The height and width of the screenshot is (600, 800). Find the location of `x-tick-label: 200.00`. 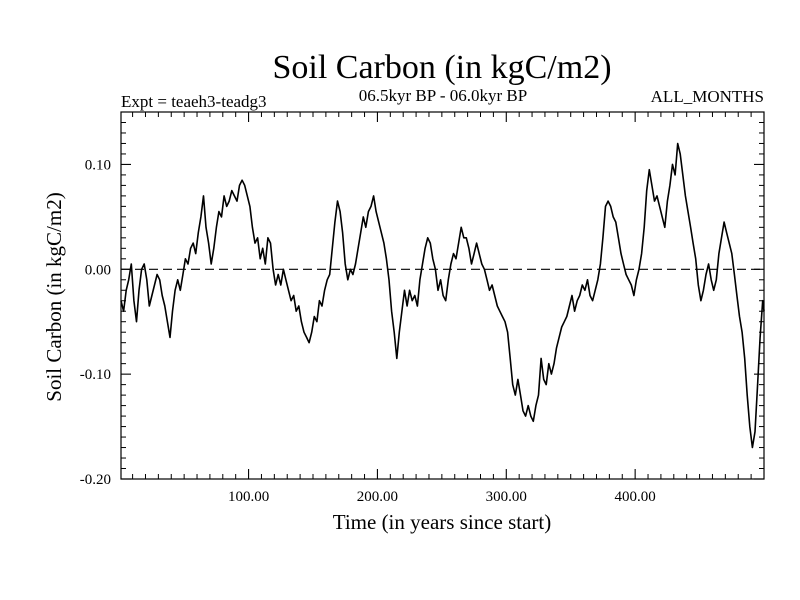

x-tick-label: 200.00 is located at coordinates (377, 497).